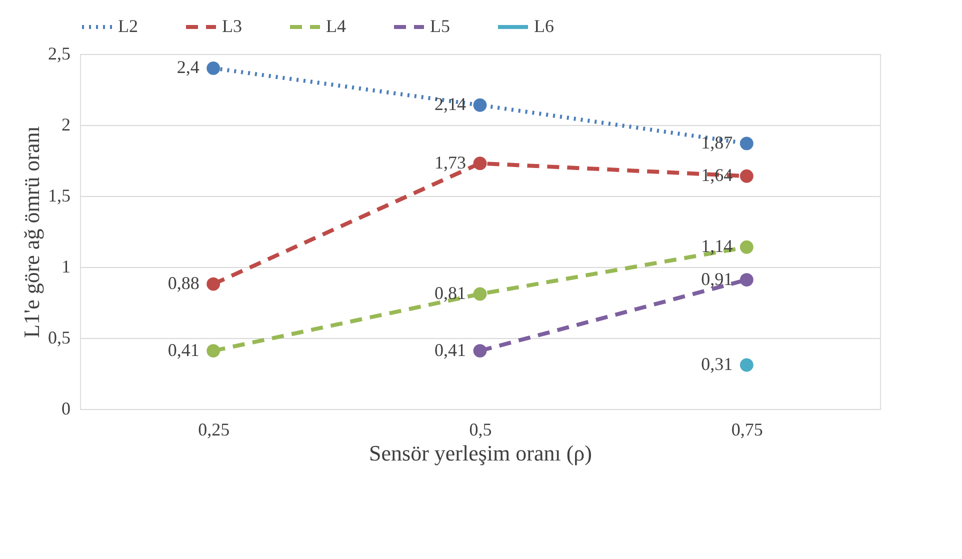 This screenshot has width=962, height=559. What do you see at coordinates (336, 26) in the screenshot?
I see `legend-label: L4` at bounding box center [336, 26].